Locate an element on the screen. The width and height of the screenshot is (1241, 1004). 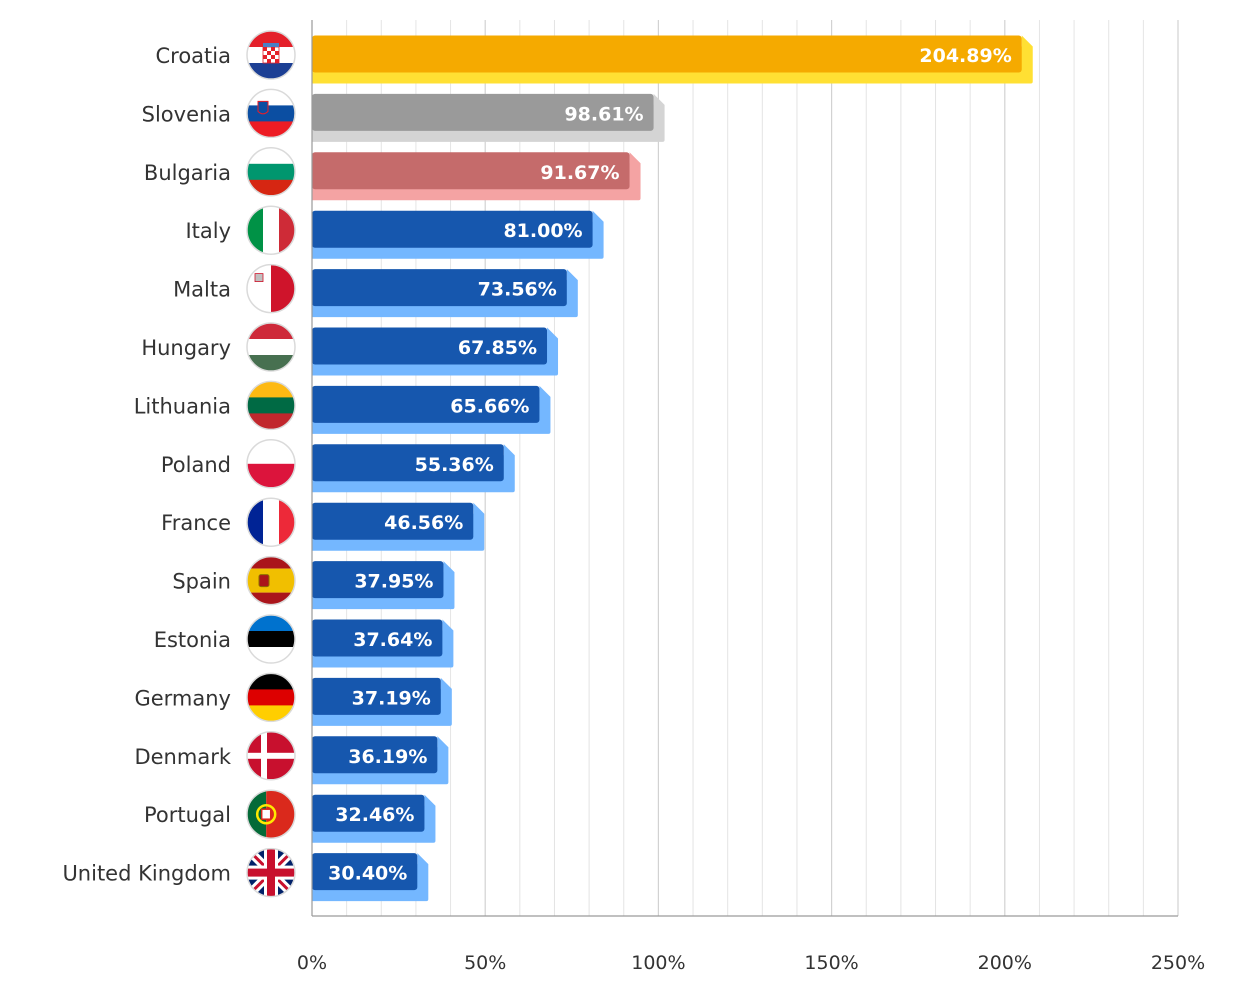
bar-group: 91.67% is located at coordinates (476, 176).